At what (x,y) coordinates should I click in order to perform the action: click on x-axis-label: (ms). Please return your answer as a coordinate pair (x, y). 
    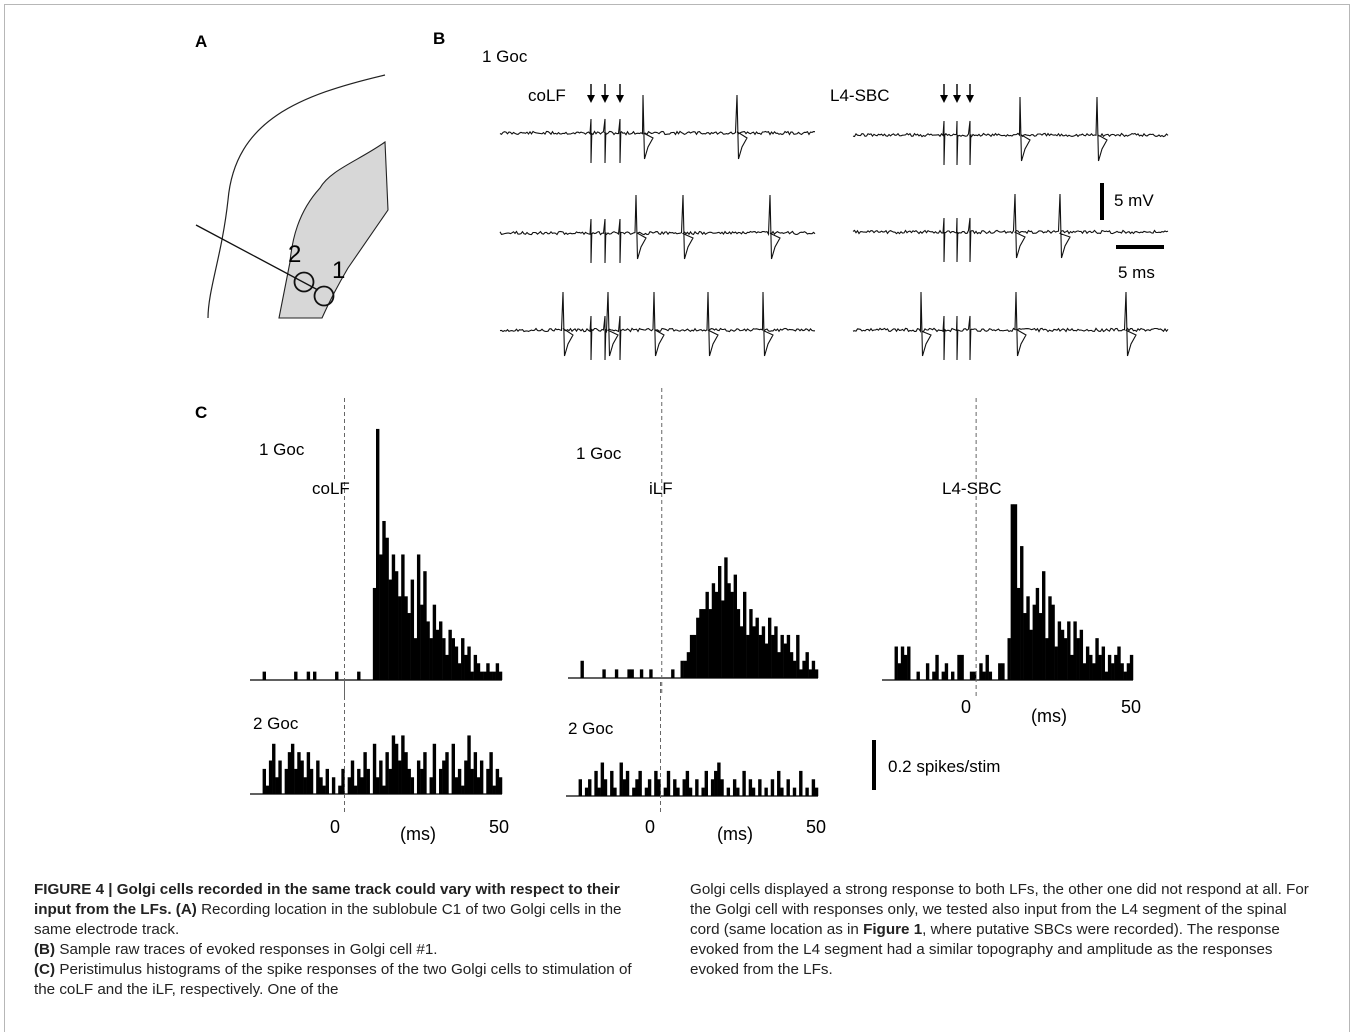
    Looking at the image, I should click on (735, 834).